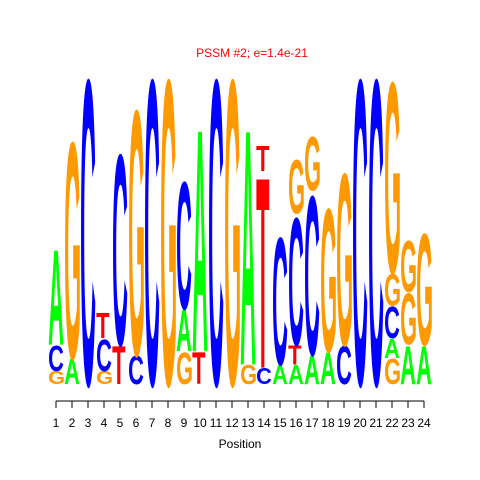 This screenshot has width=480, height=480. I want to click on logo-letter-pos10-0: T, so click(198, 368).